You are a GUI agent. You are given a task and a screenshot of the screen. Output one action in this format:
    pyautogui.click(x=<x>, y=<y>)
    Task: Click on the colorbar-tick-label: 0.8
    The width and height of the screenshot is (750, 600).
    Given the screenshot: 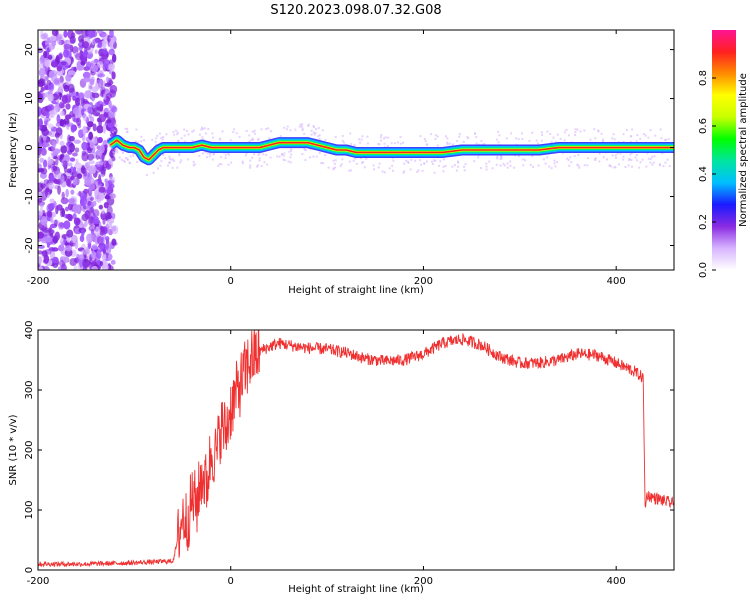 What is the action you would take?
    pyautogui.click(x=703, y=78)
    